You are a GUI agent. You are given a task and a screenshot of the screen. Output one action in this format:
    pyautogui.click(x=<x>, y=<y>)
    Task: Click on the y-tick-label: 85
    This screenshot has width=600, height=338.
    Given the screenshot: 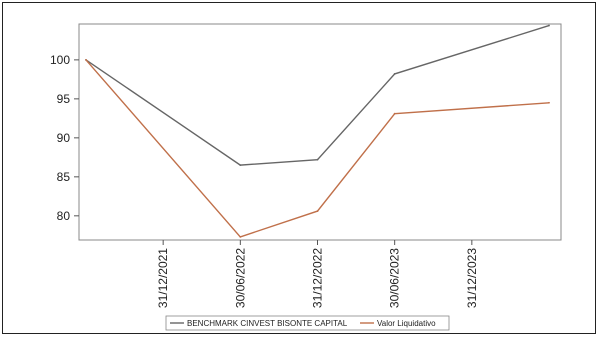 What is the action you would take?
    pyautogui.click(x=64, y=177)
    